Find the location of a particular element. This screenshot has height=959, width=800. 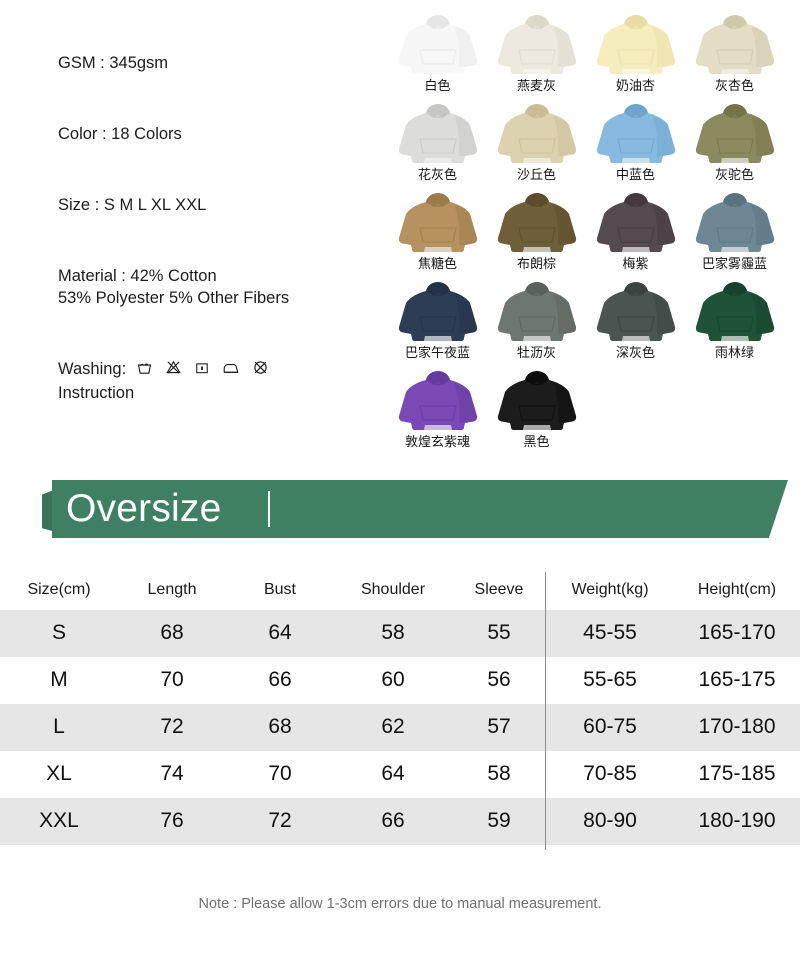

color-swatch: 白色 is located at coordinates (437, 58).